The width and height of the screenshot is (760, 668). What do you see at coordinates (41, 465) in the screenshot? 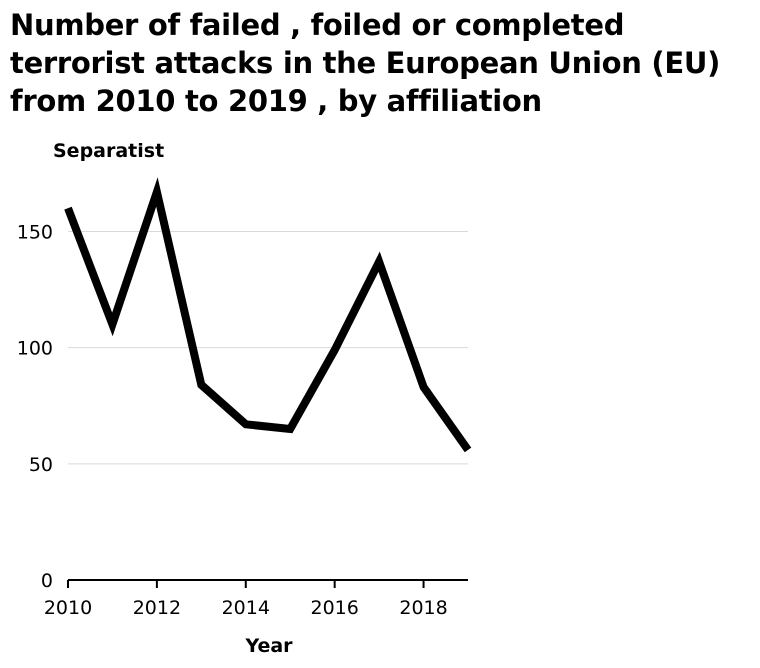
I see `y-tick-label: 50` at bounding box center [41, 465].